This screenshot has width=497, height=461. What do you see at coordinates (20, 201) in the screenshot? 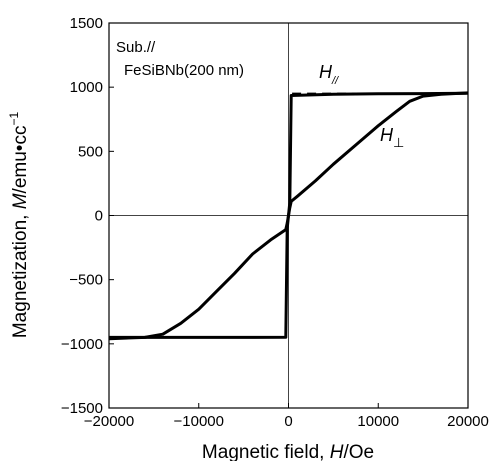
I see `y-axis-title-symbol: M` at bounding box center [20, 201].